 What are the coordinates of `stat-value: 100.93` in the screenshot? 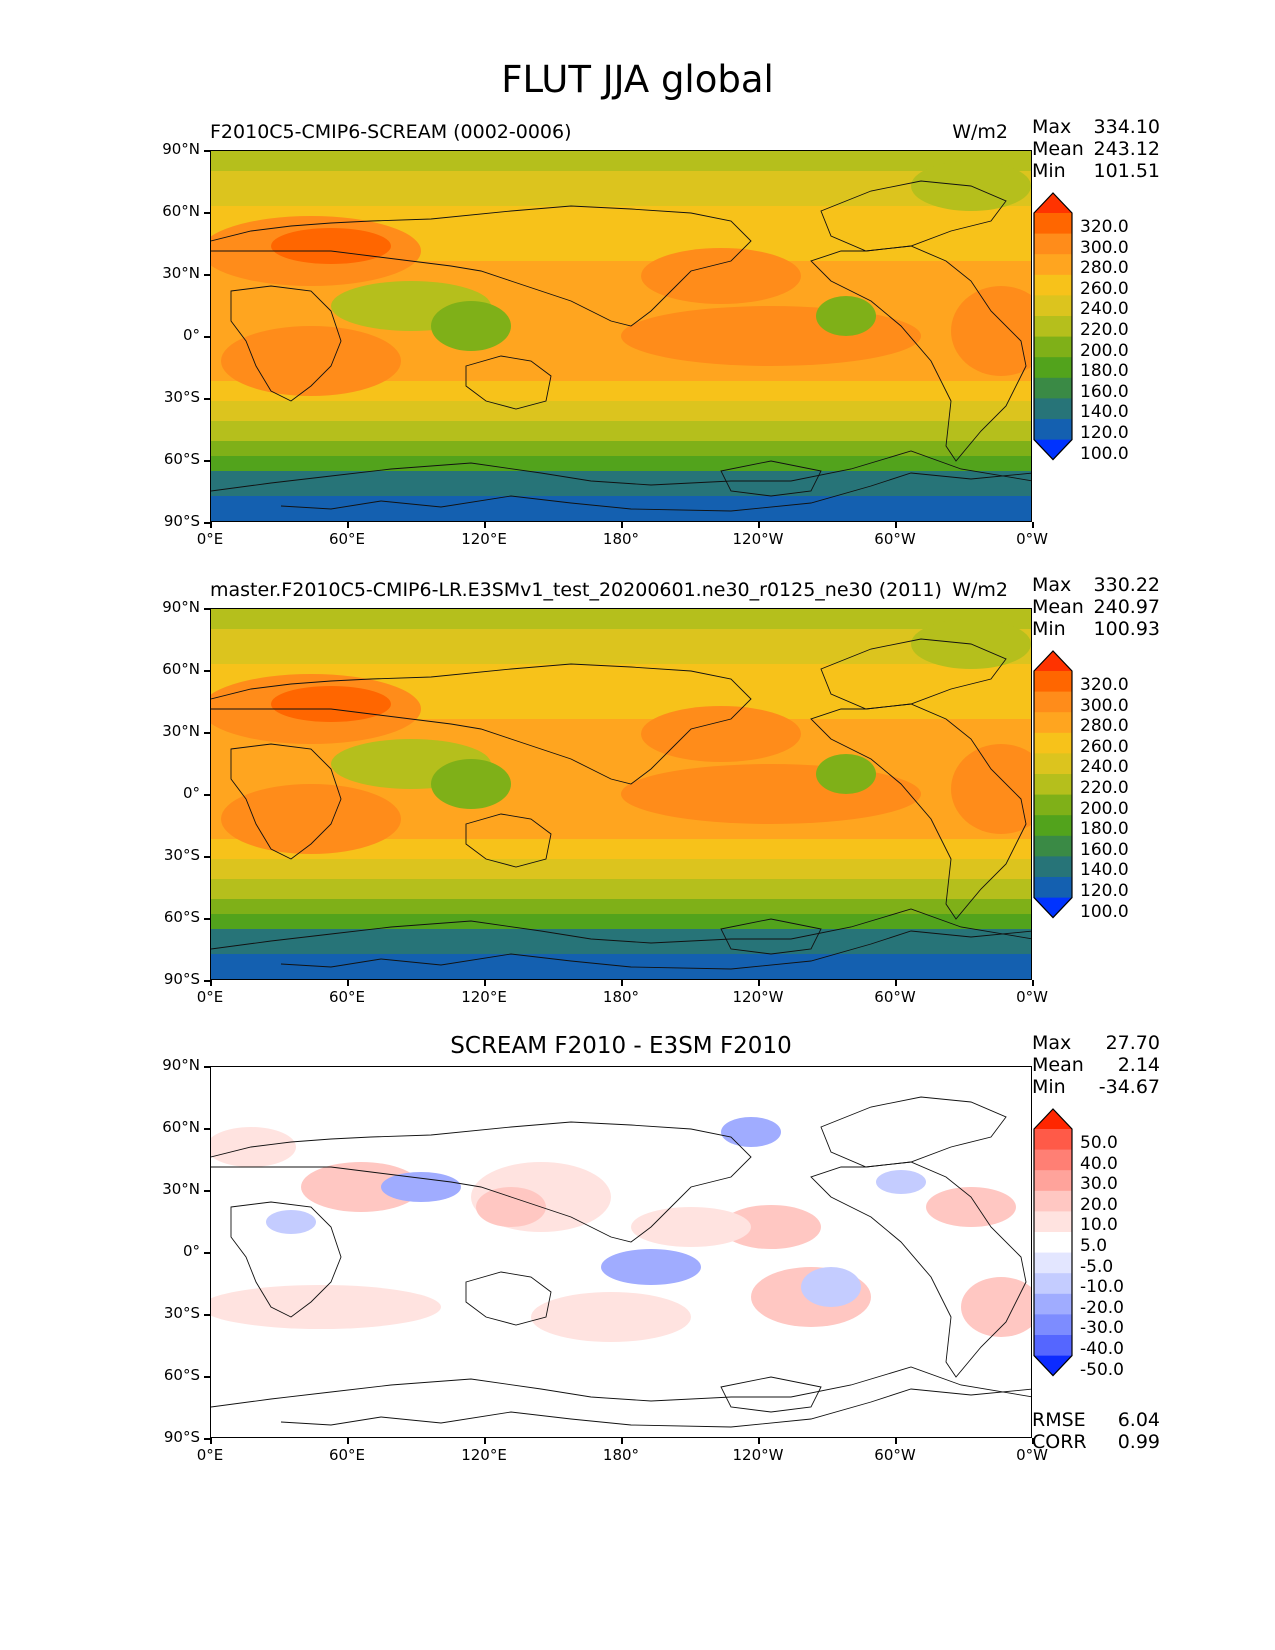 It's located at (1126, 629).